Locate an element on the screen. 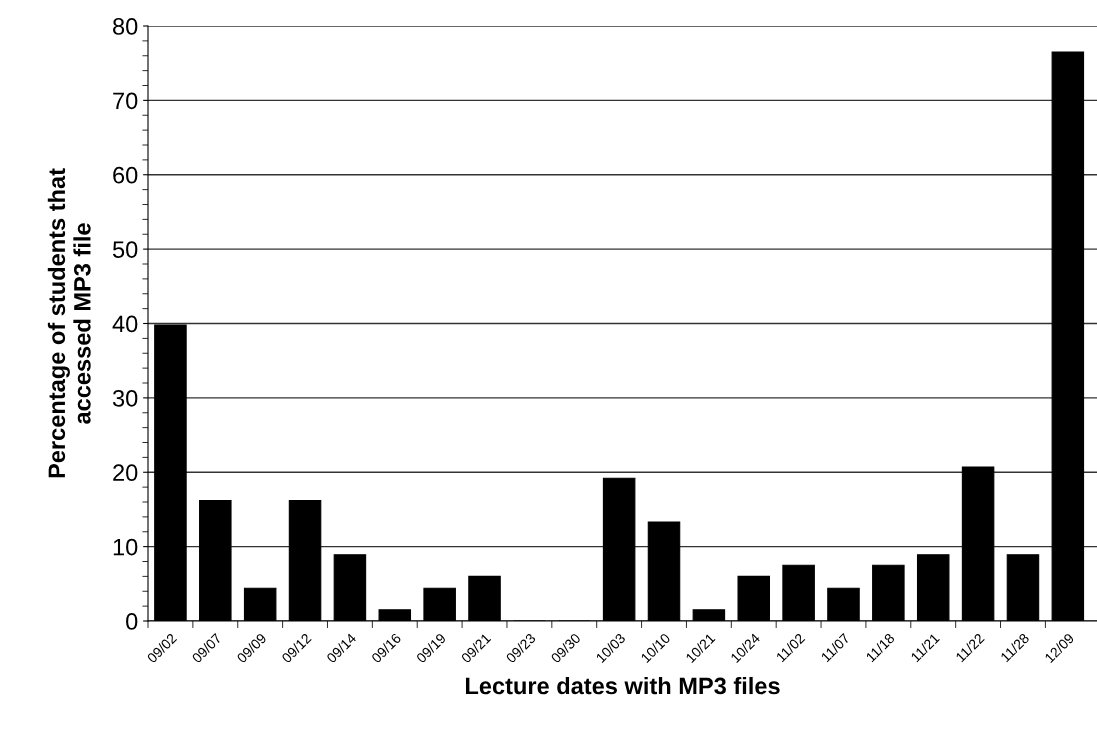  y-tick-label: 50 is located at coordinates (125, 249).